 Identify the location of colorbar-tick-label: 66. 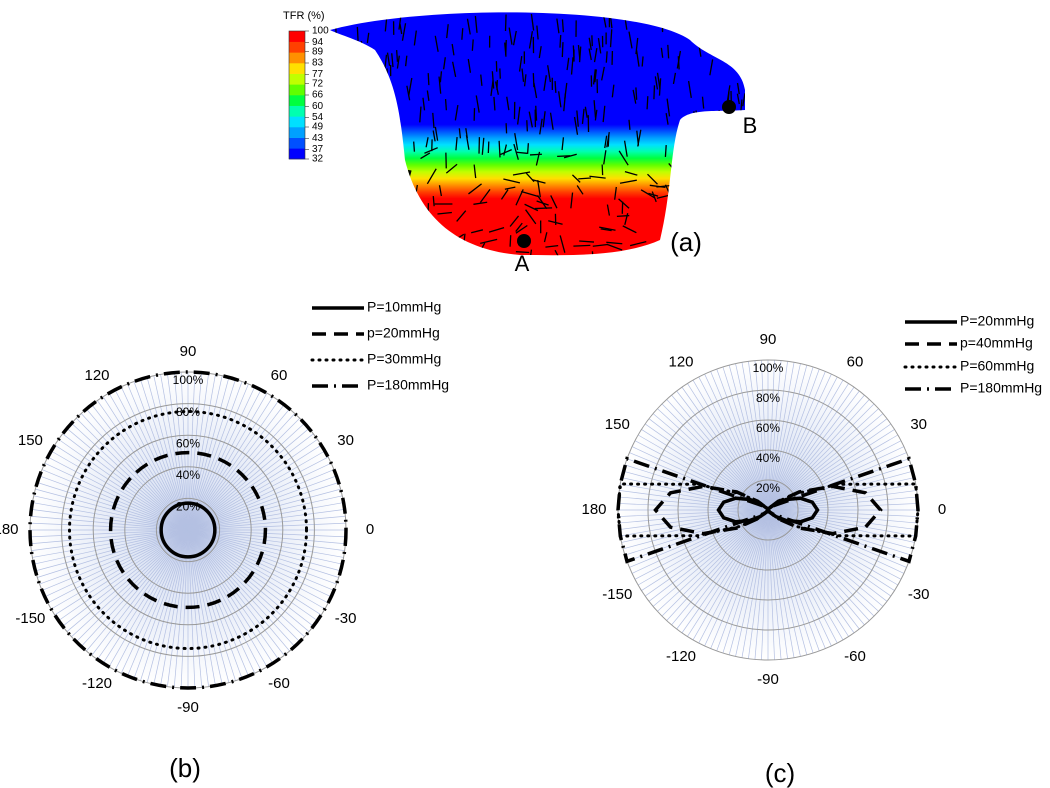
(318, 95).